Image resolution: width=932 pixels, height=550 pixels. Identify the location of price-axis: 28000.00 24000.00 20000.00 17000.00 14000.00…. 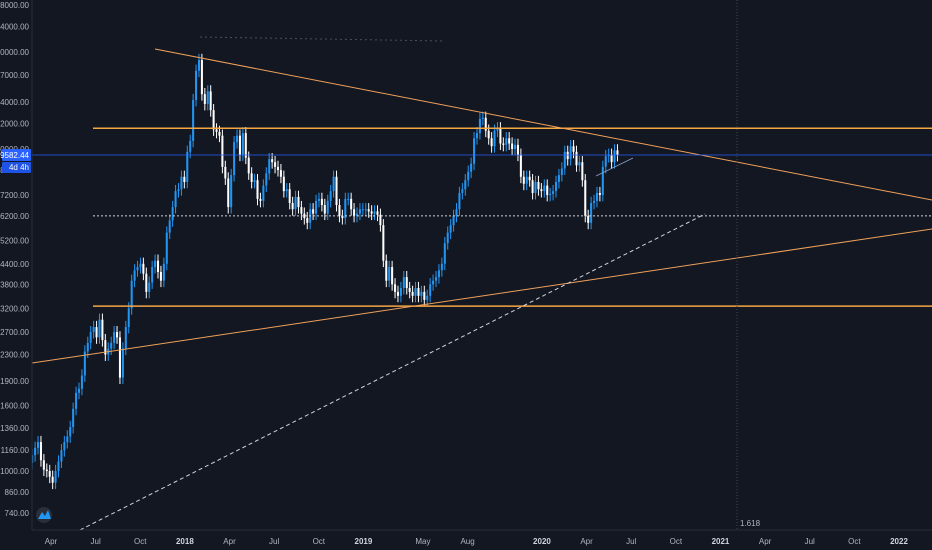
(26, 265).